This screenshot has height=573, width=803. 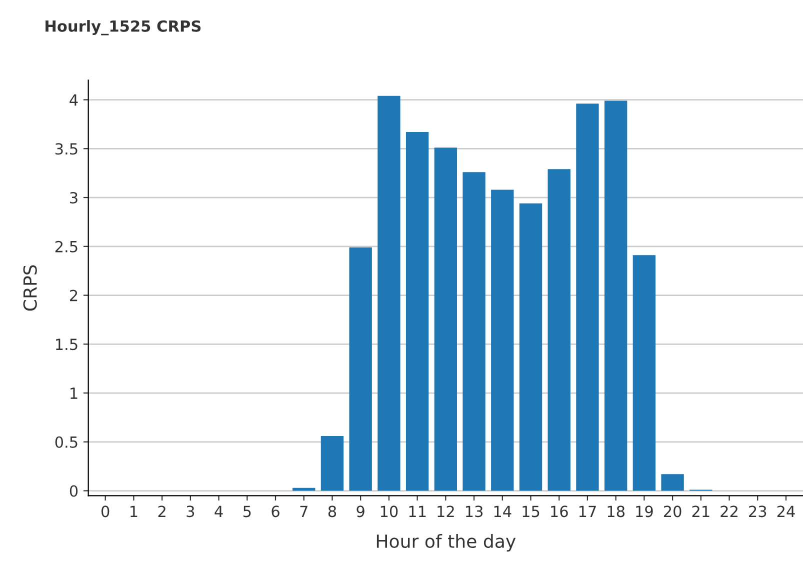 What do you see at coordinates (786, 511) in the screenshot?
I see `x-tick-label: 24` at bounding box center [786, 511].